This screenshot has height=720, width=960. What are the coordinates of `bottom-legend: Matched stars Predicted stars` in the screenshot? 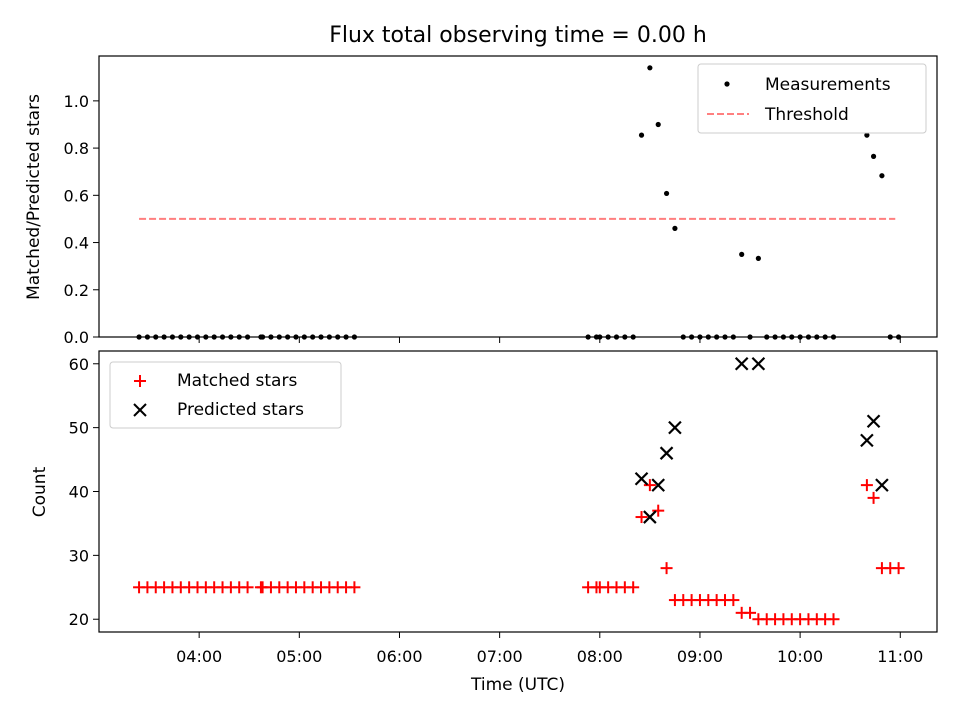 It's located at (225, 395).